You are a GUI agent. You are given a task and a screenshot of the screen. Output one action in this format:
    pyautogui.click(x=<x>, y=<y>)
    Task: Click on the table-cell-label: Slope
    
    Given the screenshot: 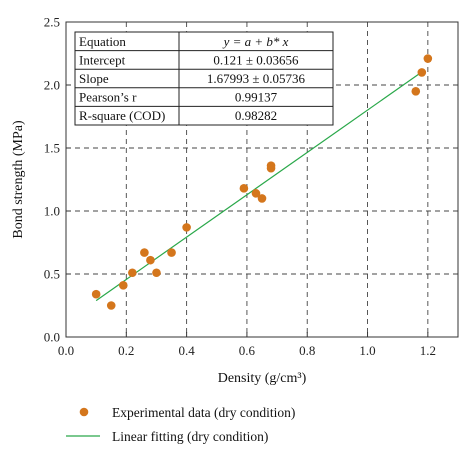 What is the action you would take?
    pyautogui.click(x=94, y=78)
    